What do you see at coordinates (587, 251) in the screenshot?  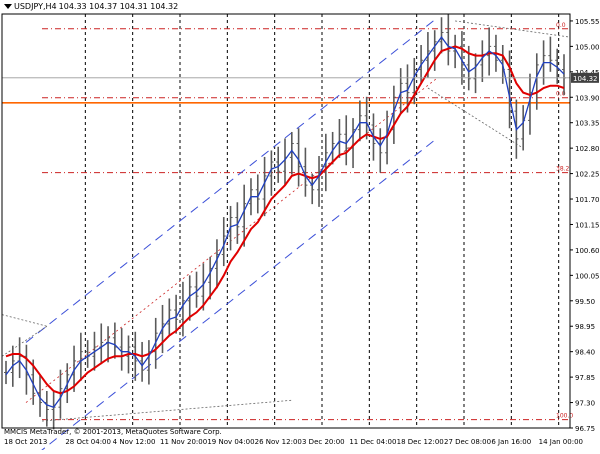 I see `y-tick-label: 100.60` at bounding box center [587, 251].